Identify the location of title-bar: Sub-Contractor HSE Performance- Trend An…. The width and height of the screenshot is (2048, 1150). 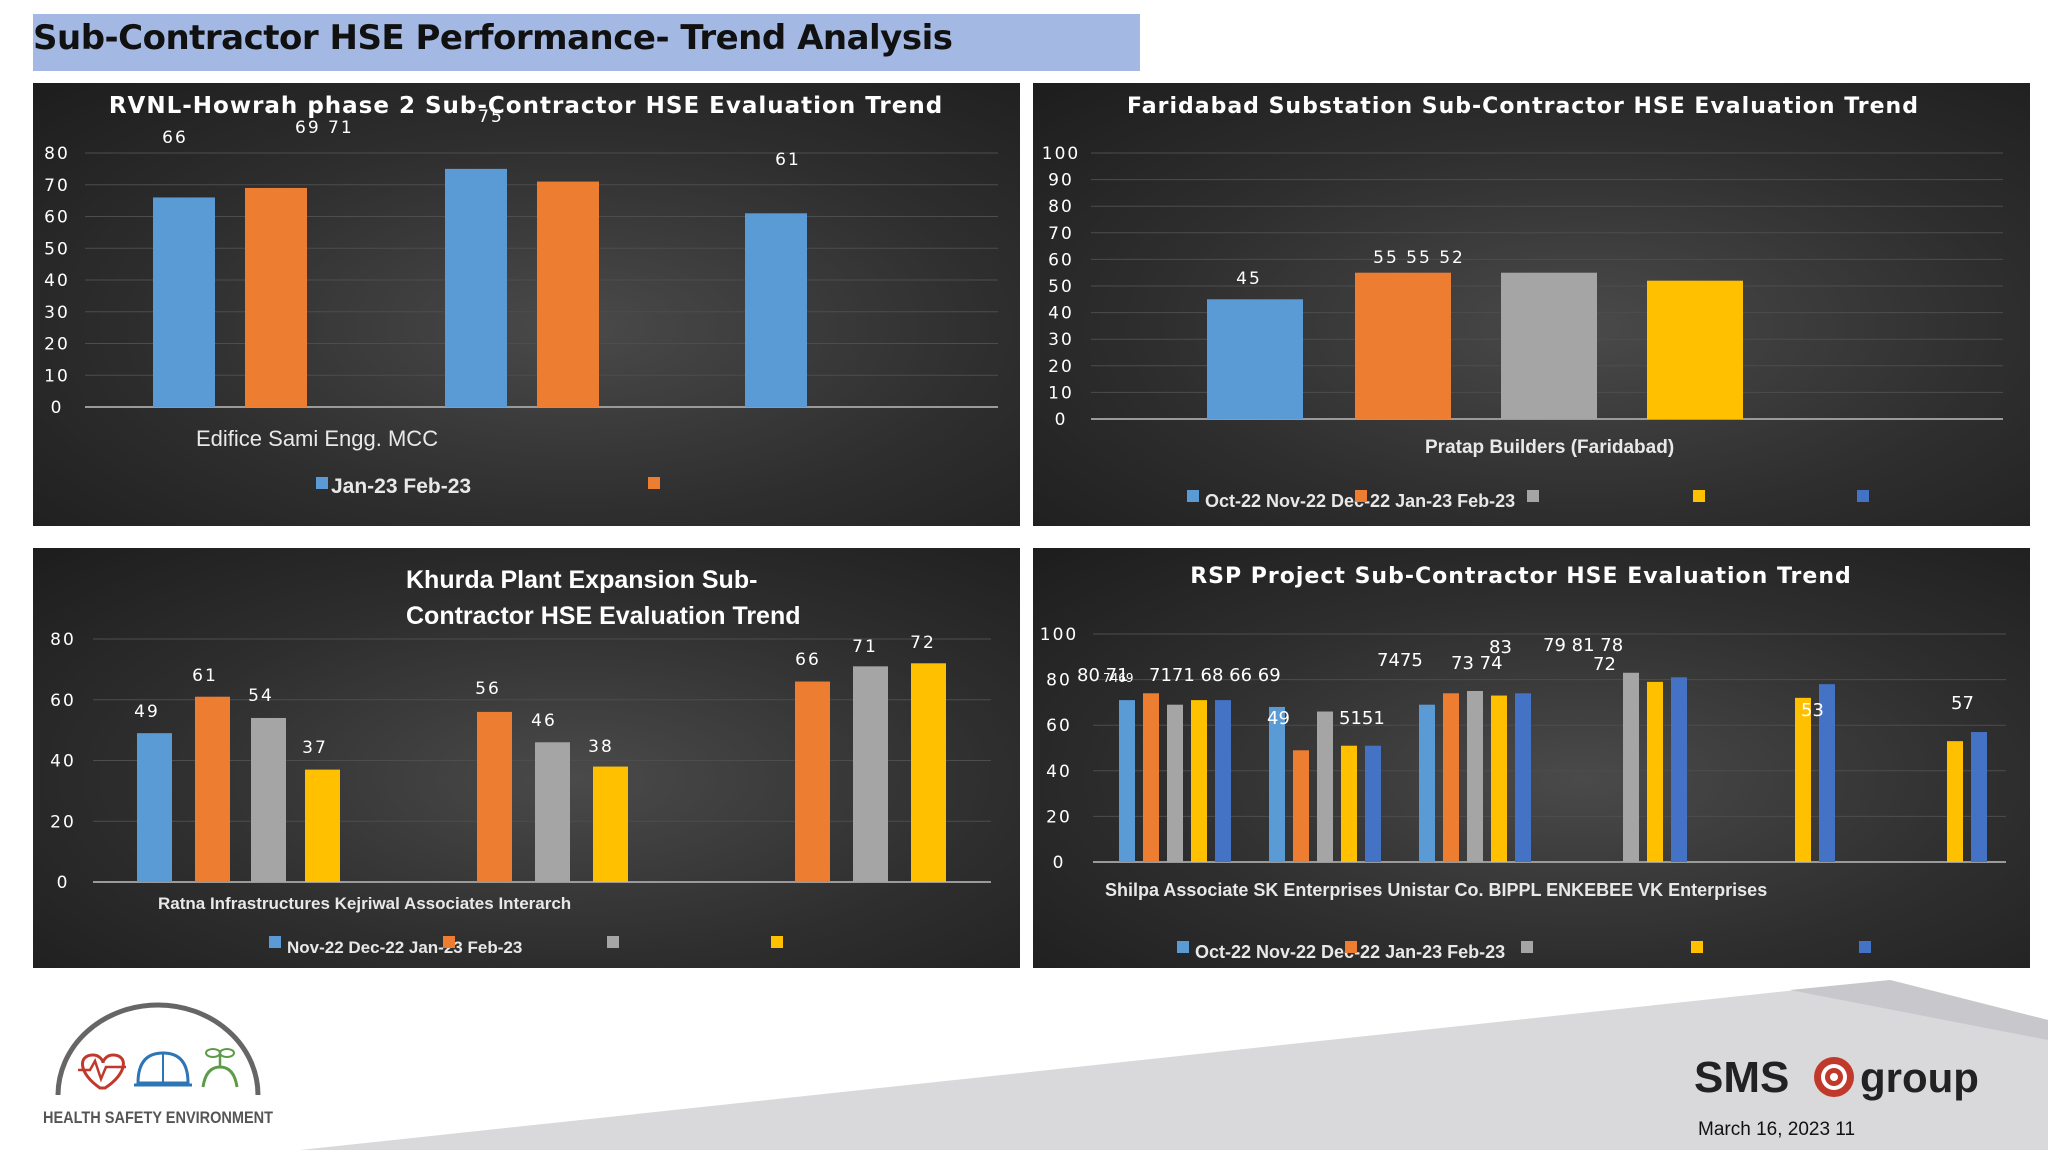
(586, 42).